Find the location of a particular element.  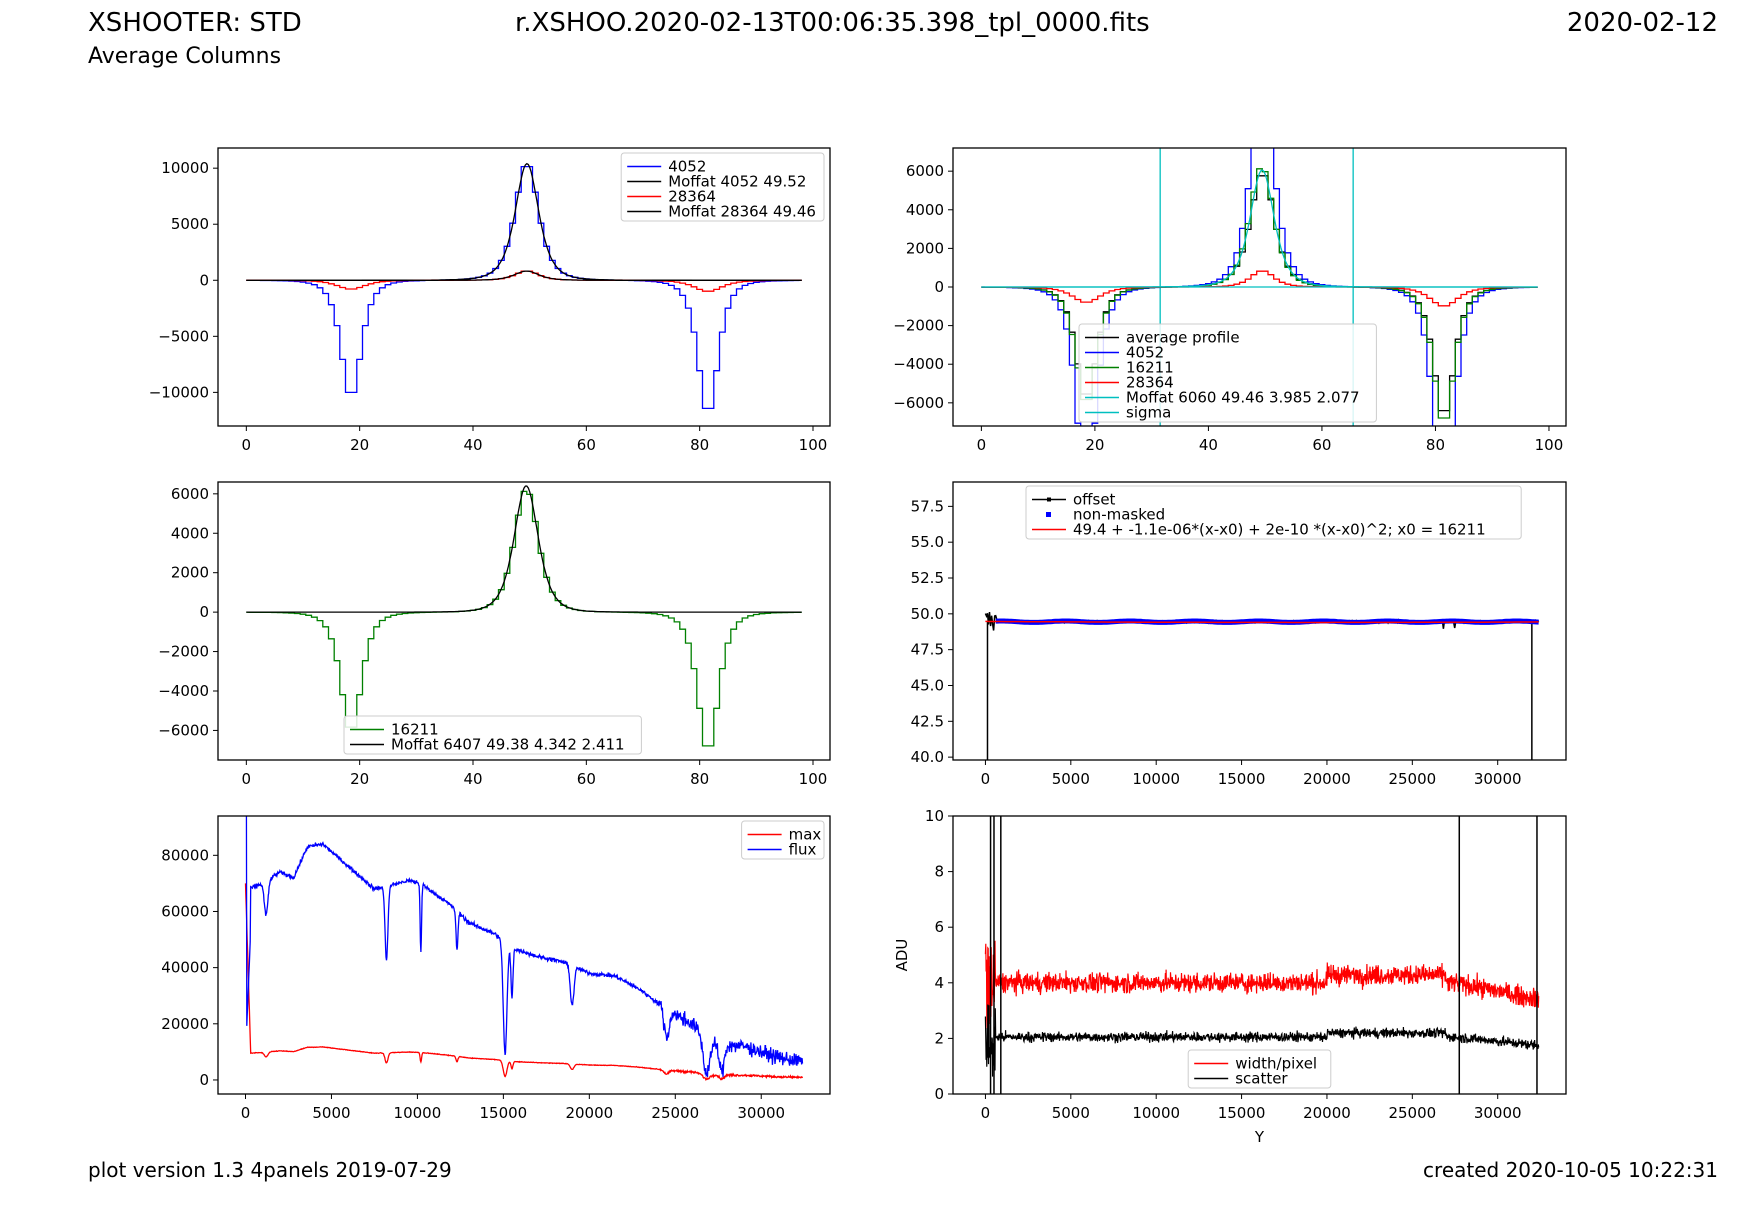

x-tick-label: 10000 is located at coordinates (418, 1113).